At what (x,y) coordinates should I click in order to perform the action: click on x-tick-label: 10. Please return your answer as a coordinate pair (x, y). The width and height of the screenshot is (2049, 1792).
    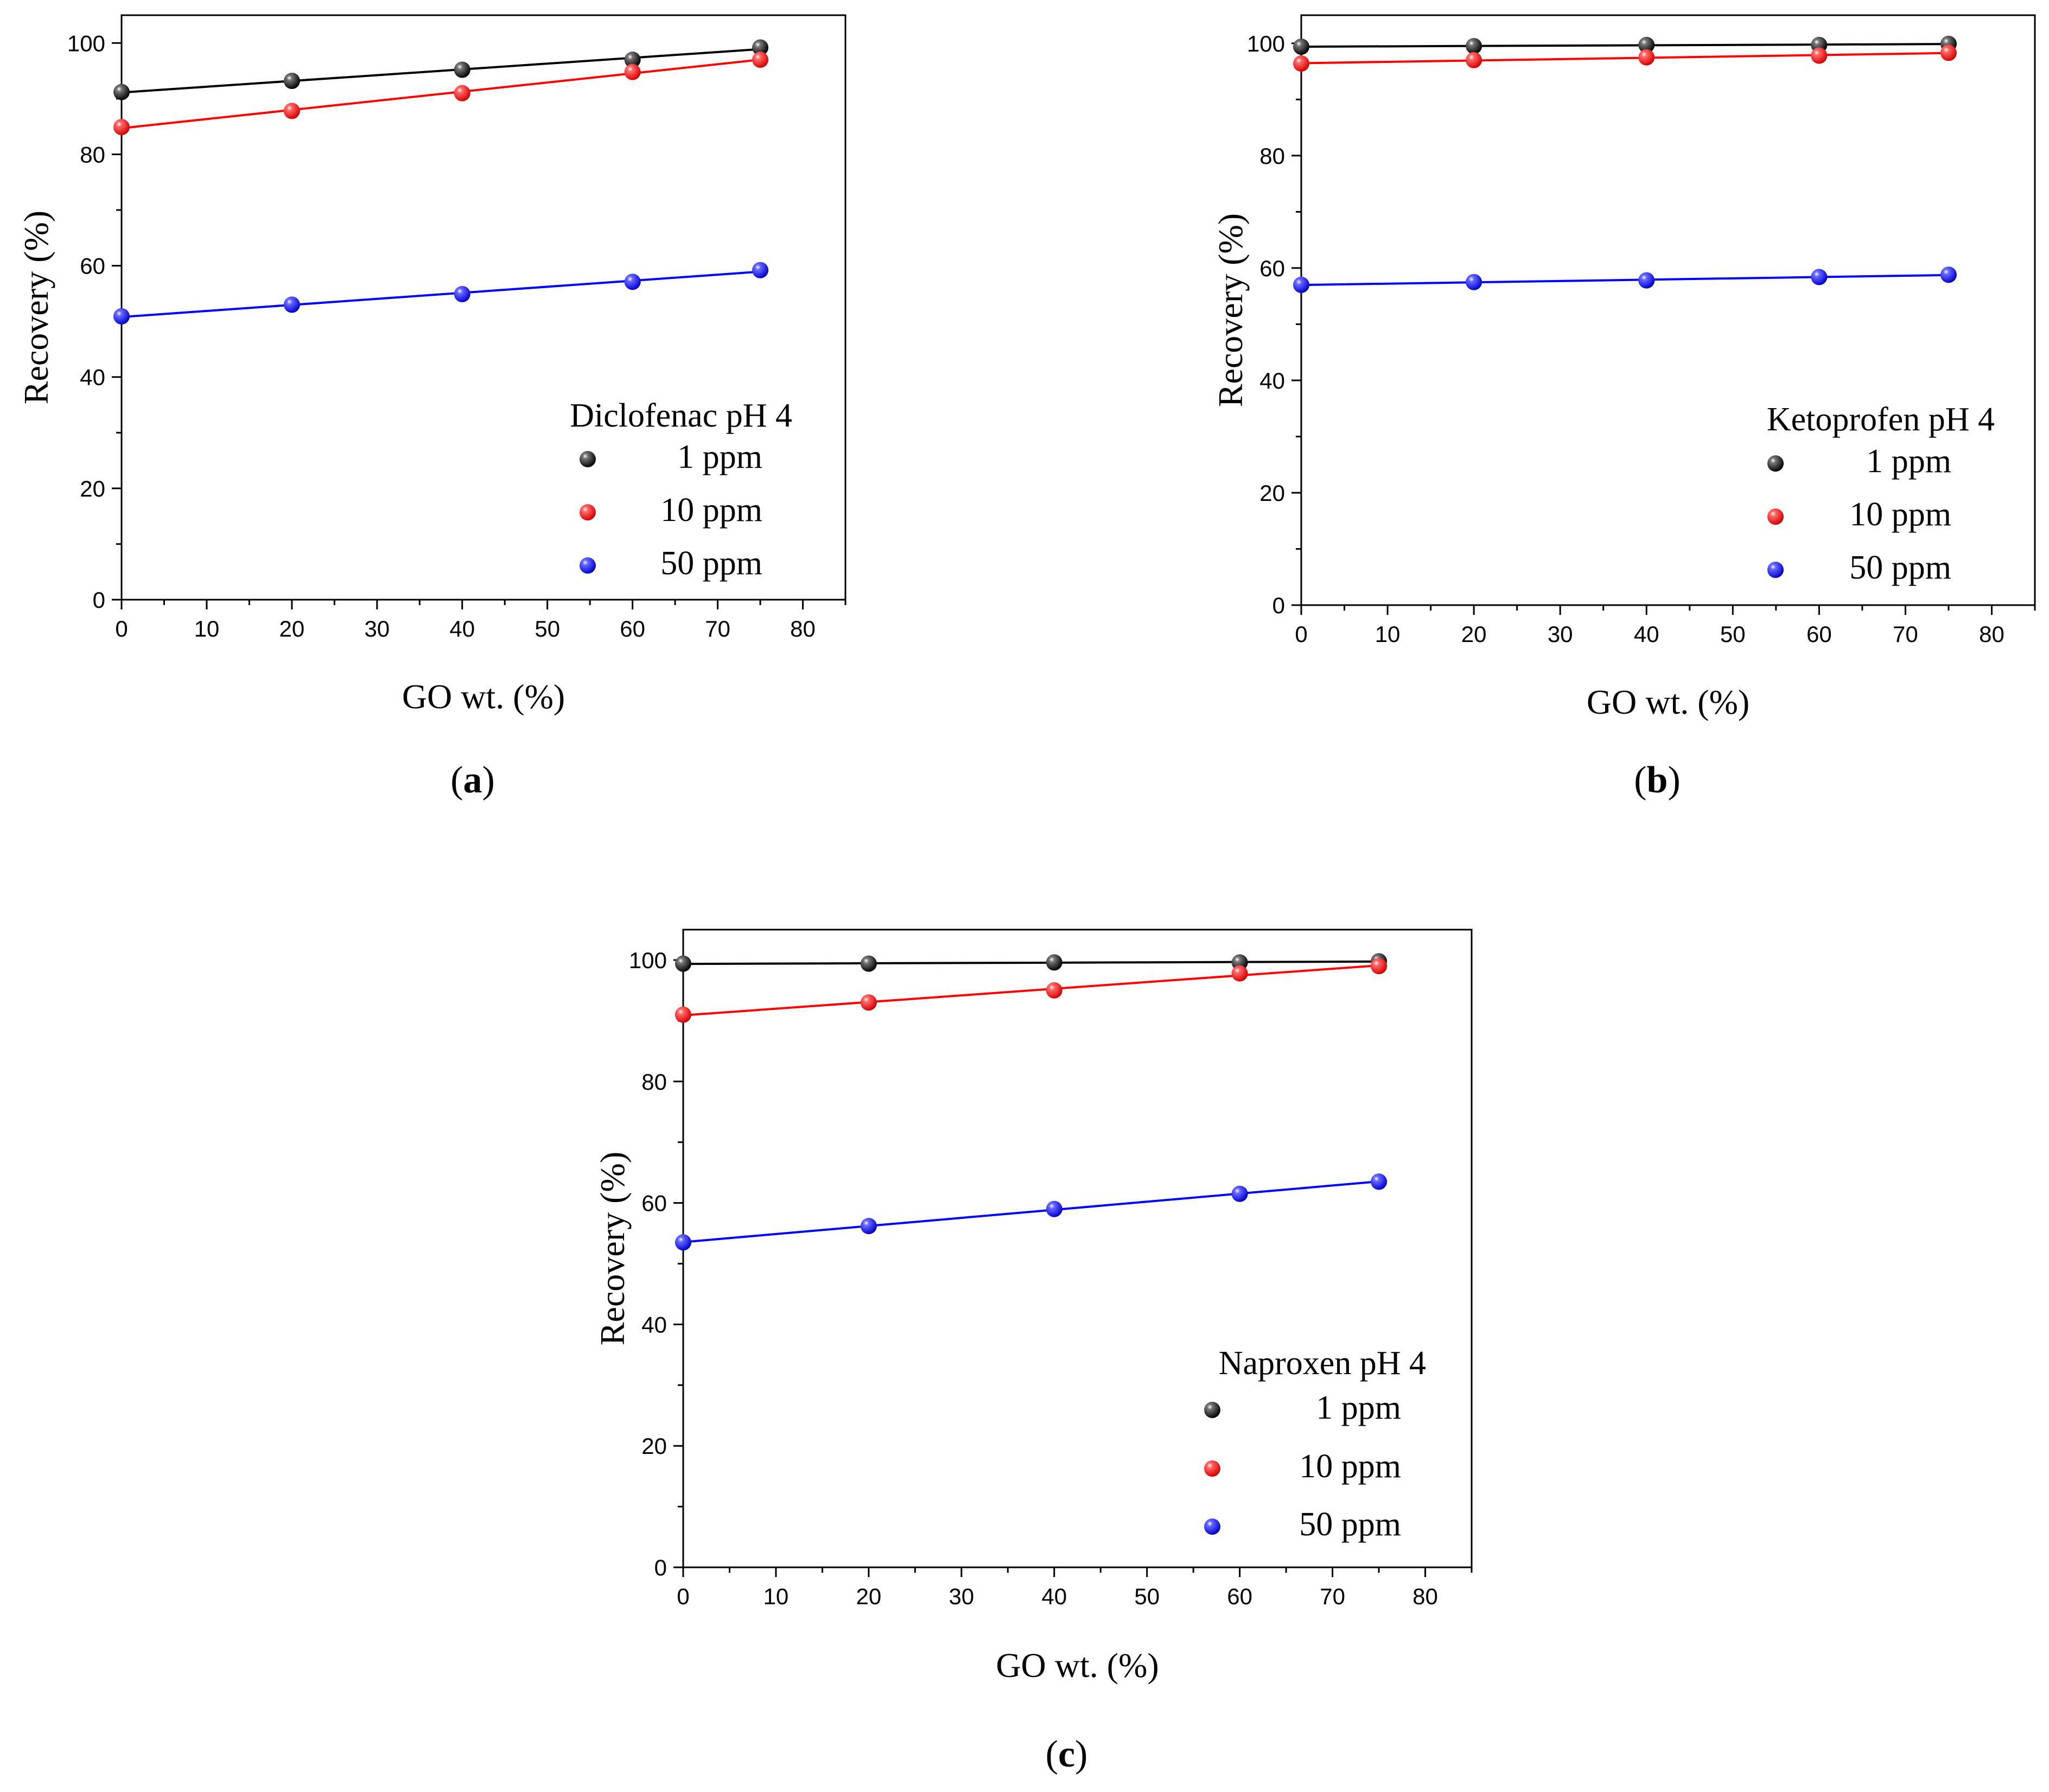
    Looking at the image, I should click on (207, 628).